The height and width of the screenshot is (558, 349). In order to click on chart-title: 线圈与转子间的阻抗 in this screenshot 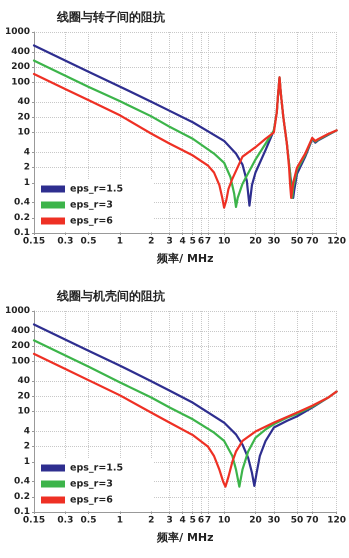, I will do `click(110, 17)`.